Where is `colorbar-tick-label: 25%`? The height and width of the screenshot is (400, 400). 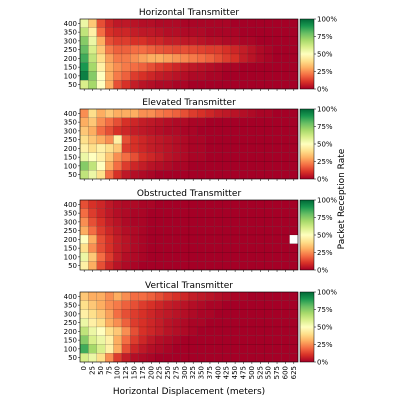 colorbar-tick-label: 25% is located at coordinates (325, 345).